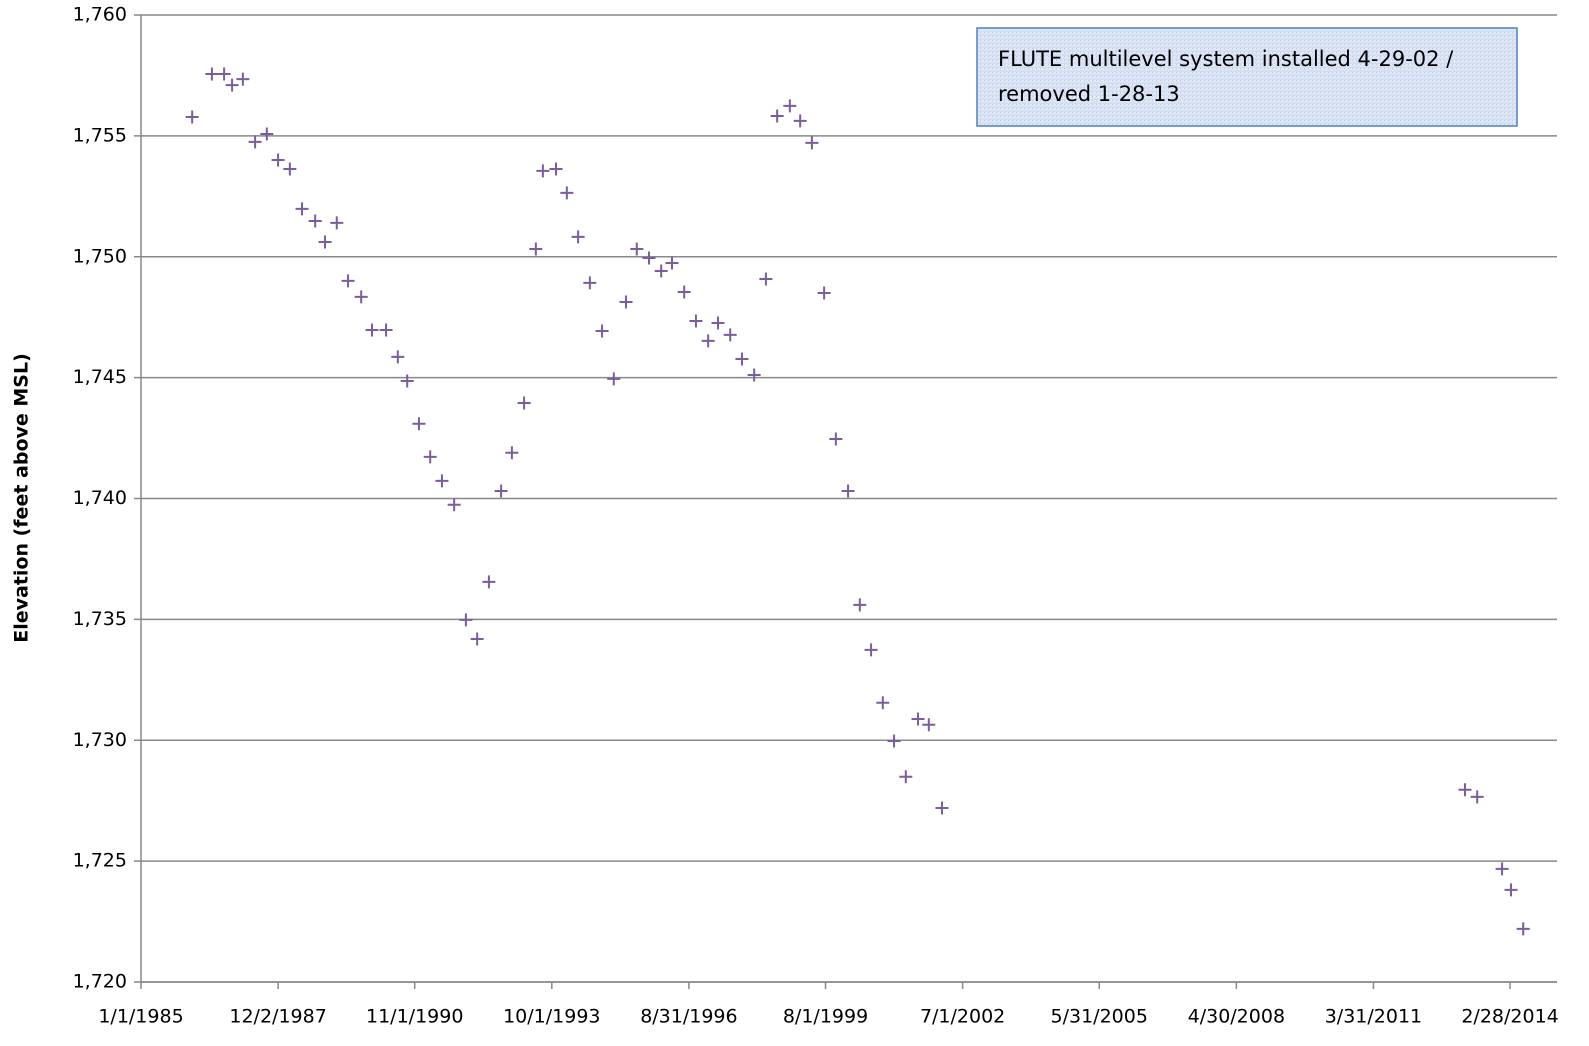 The image size is (1589, 1046). What do you see at coordinates (100, 256) in the screenshot?
I see `y-tick-label: 1,750` at bounding box center [100, 256].